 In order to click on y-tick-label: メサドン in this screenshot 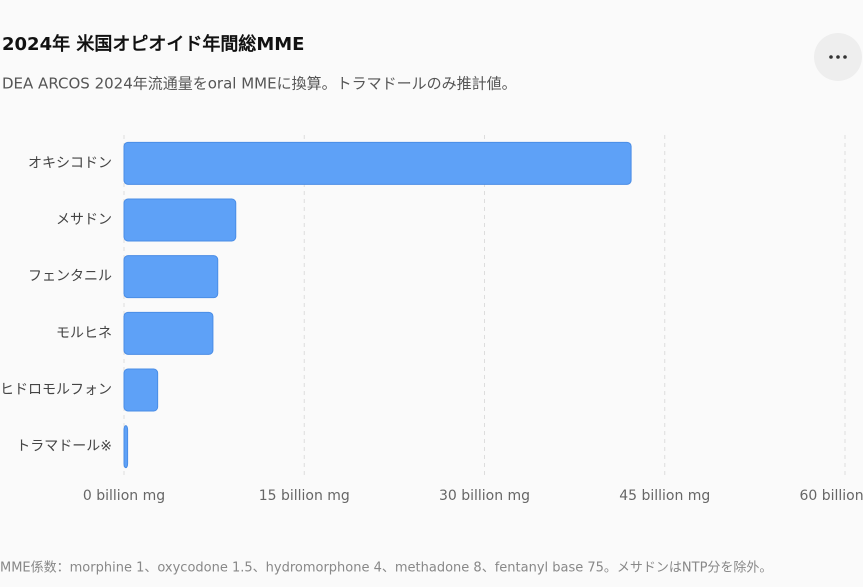, I will do `click(84, 220)`.